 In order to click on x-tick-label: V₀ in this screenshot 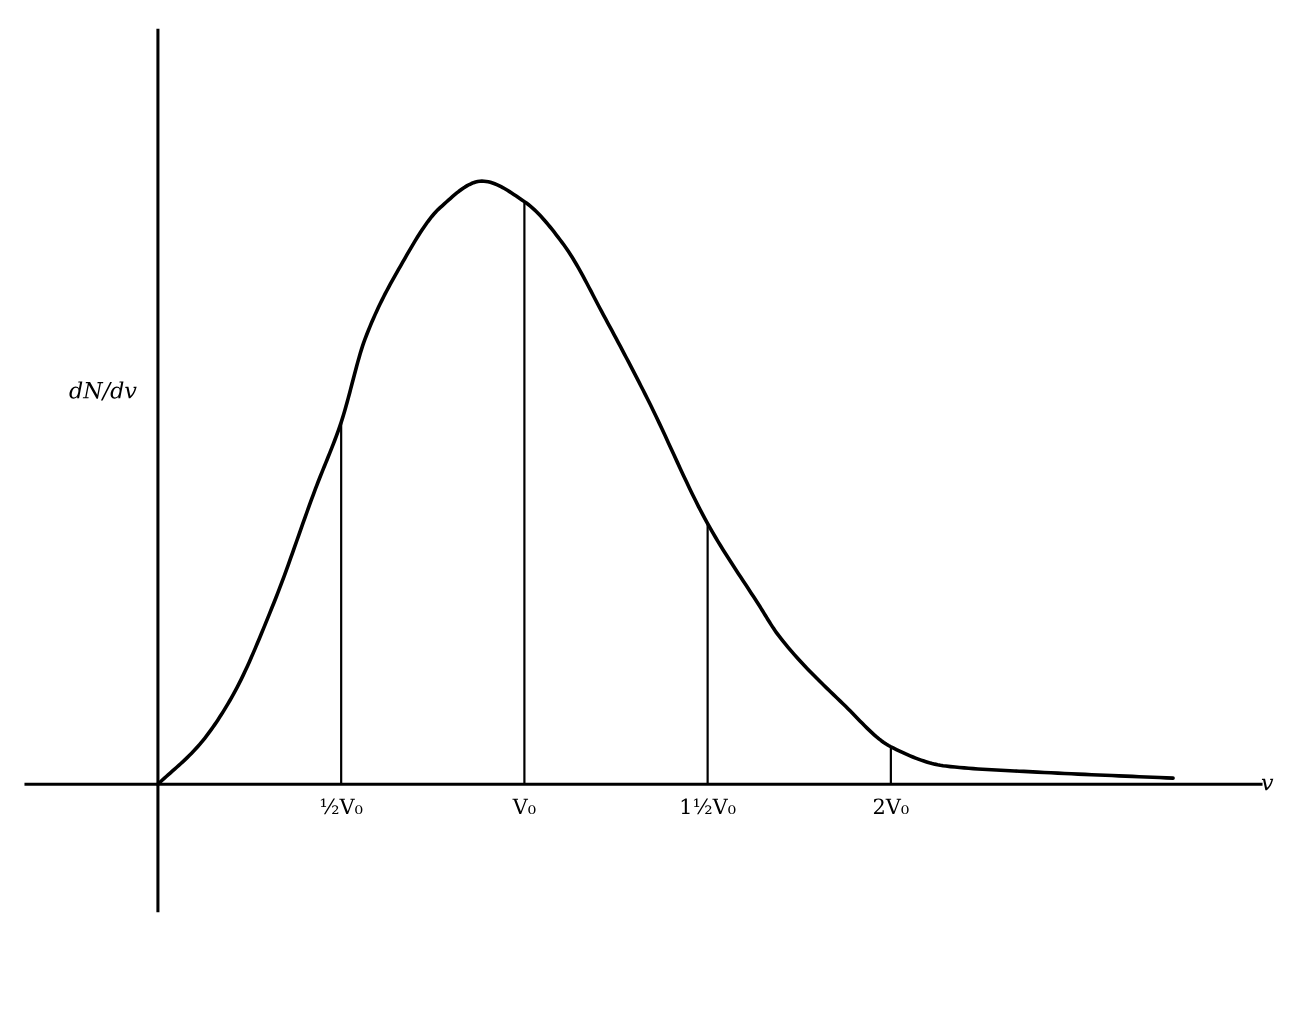, I will do `click(524, 806)`.